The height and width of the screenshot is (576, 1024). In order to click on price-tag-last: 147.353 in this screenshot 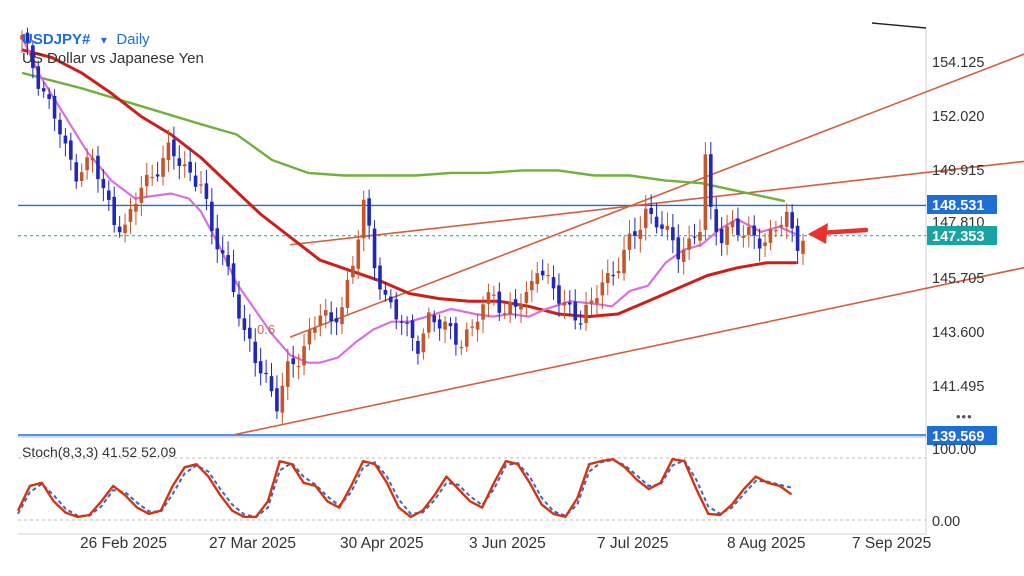, I will do `click(962, 235)`.